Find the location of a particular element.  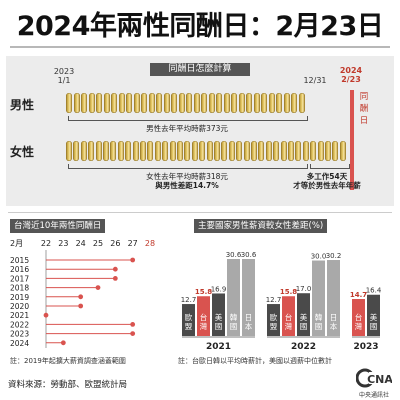

year-label: 2021 is located at coordinates (19, 315).